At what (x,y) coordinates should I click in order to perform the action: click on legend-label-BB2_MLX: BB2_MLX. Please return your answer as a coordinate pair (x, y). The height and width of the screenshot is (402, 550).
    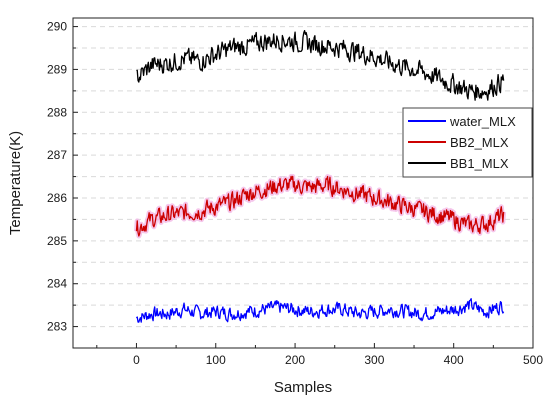
    Looking at the image, I should click on (479, 142).